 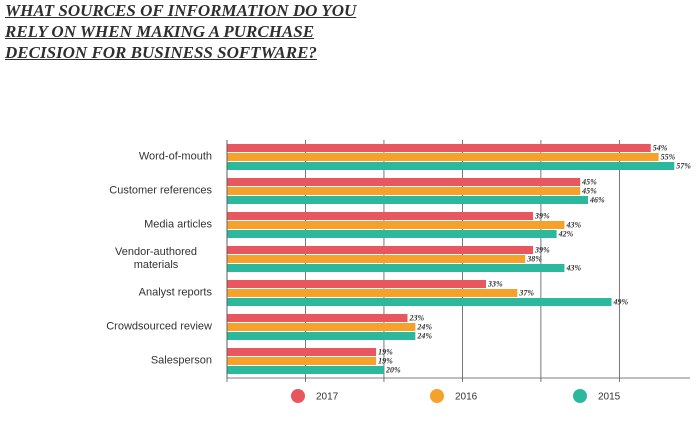 What do you see at coordinates (668, 156) in the screenshot?
I see `value-label: 55%` at bounding box center [668, 156].